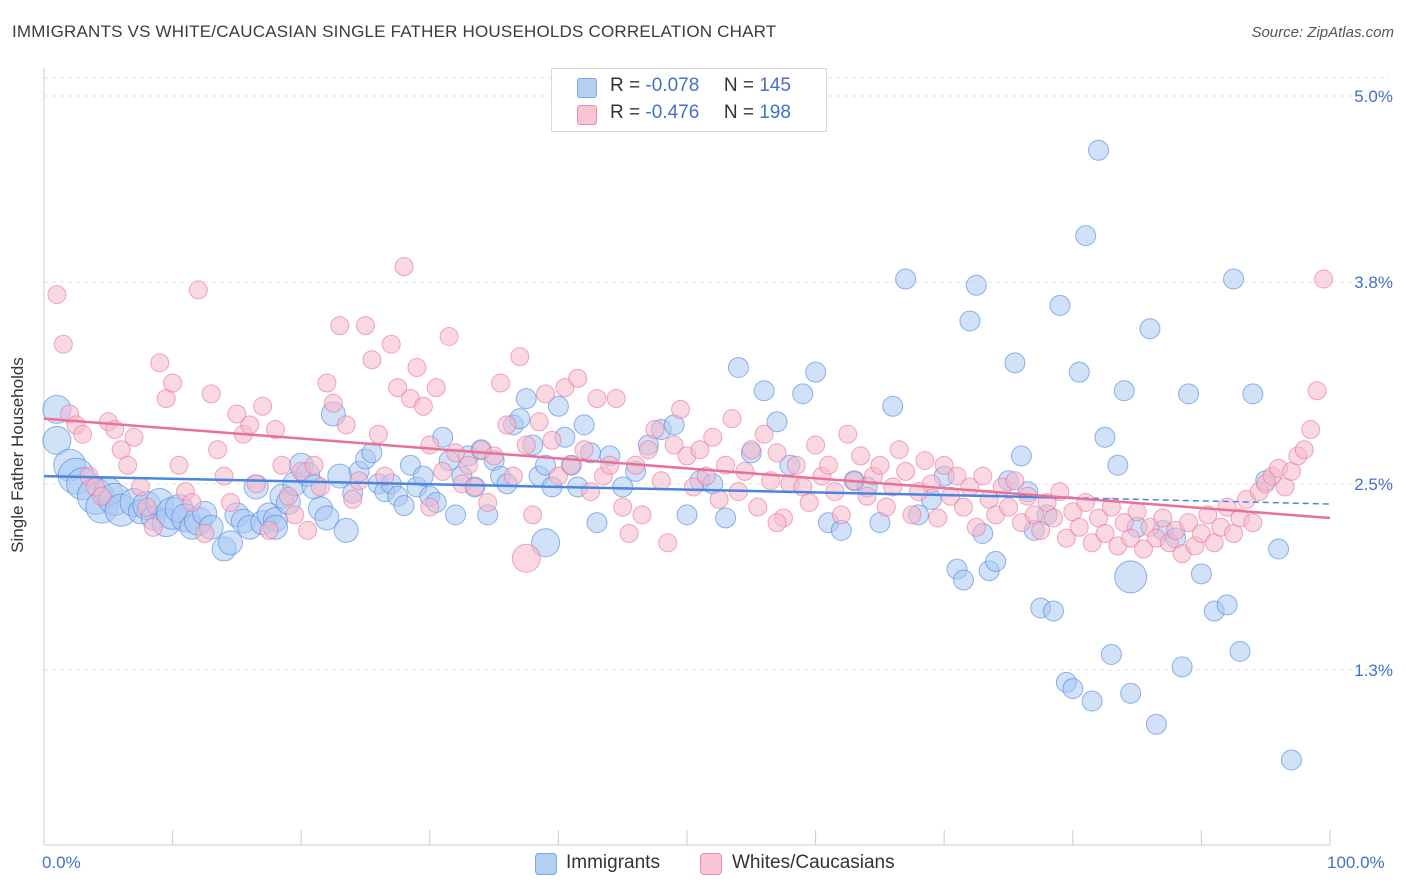 Image resolution: width=1406 pixels, height=892 pixels. Describe the element at coordinates (613, 862) in the screenshot. I see `legend-label-immigrants: Immigrants` at that location.